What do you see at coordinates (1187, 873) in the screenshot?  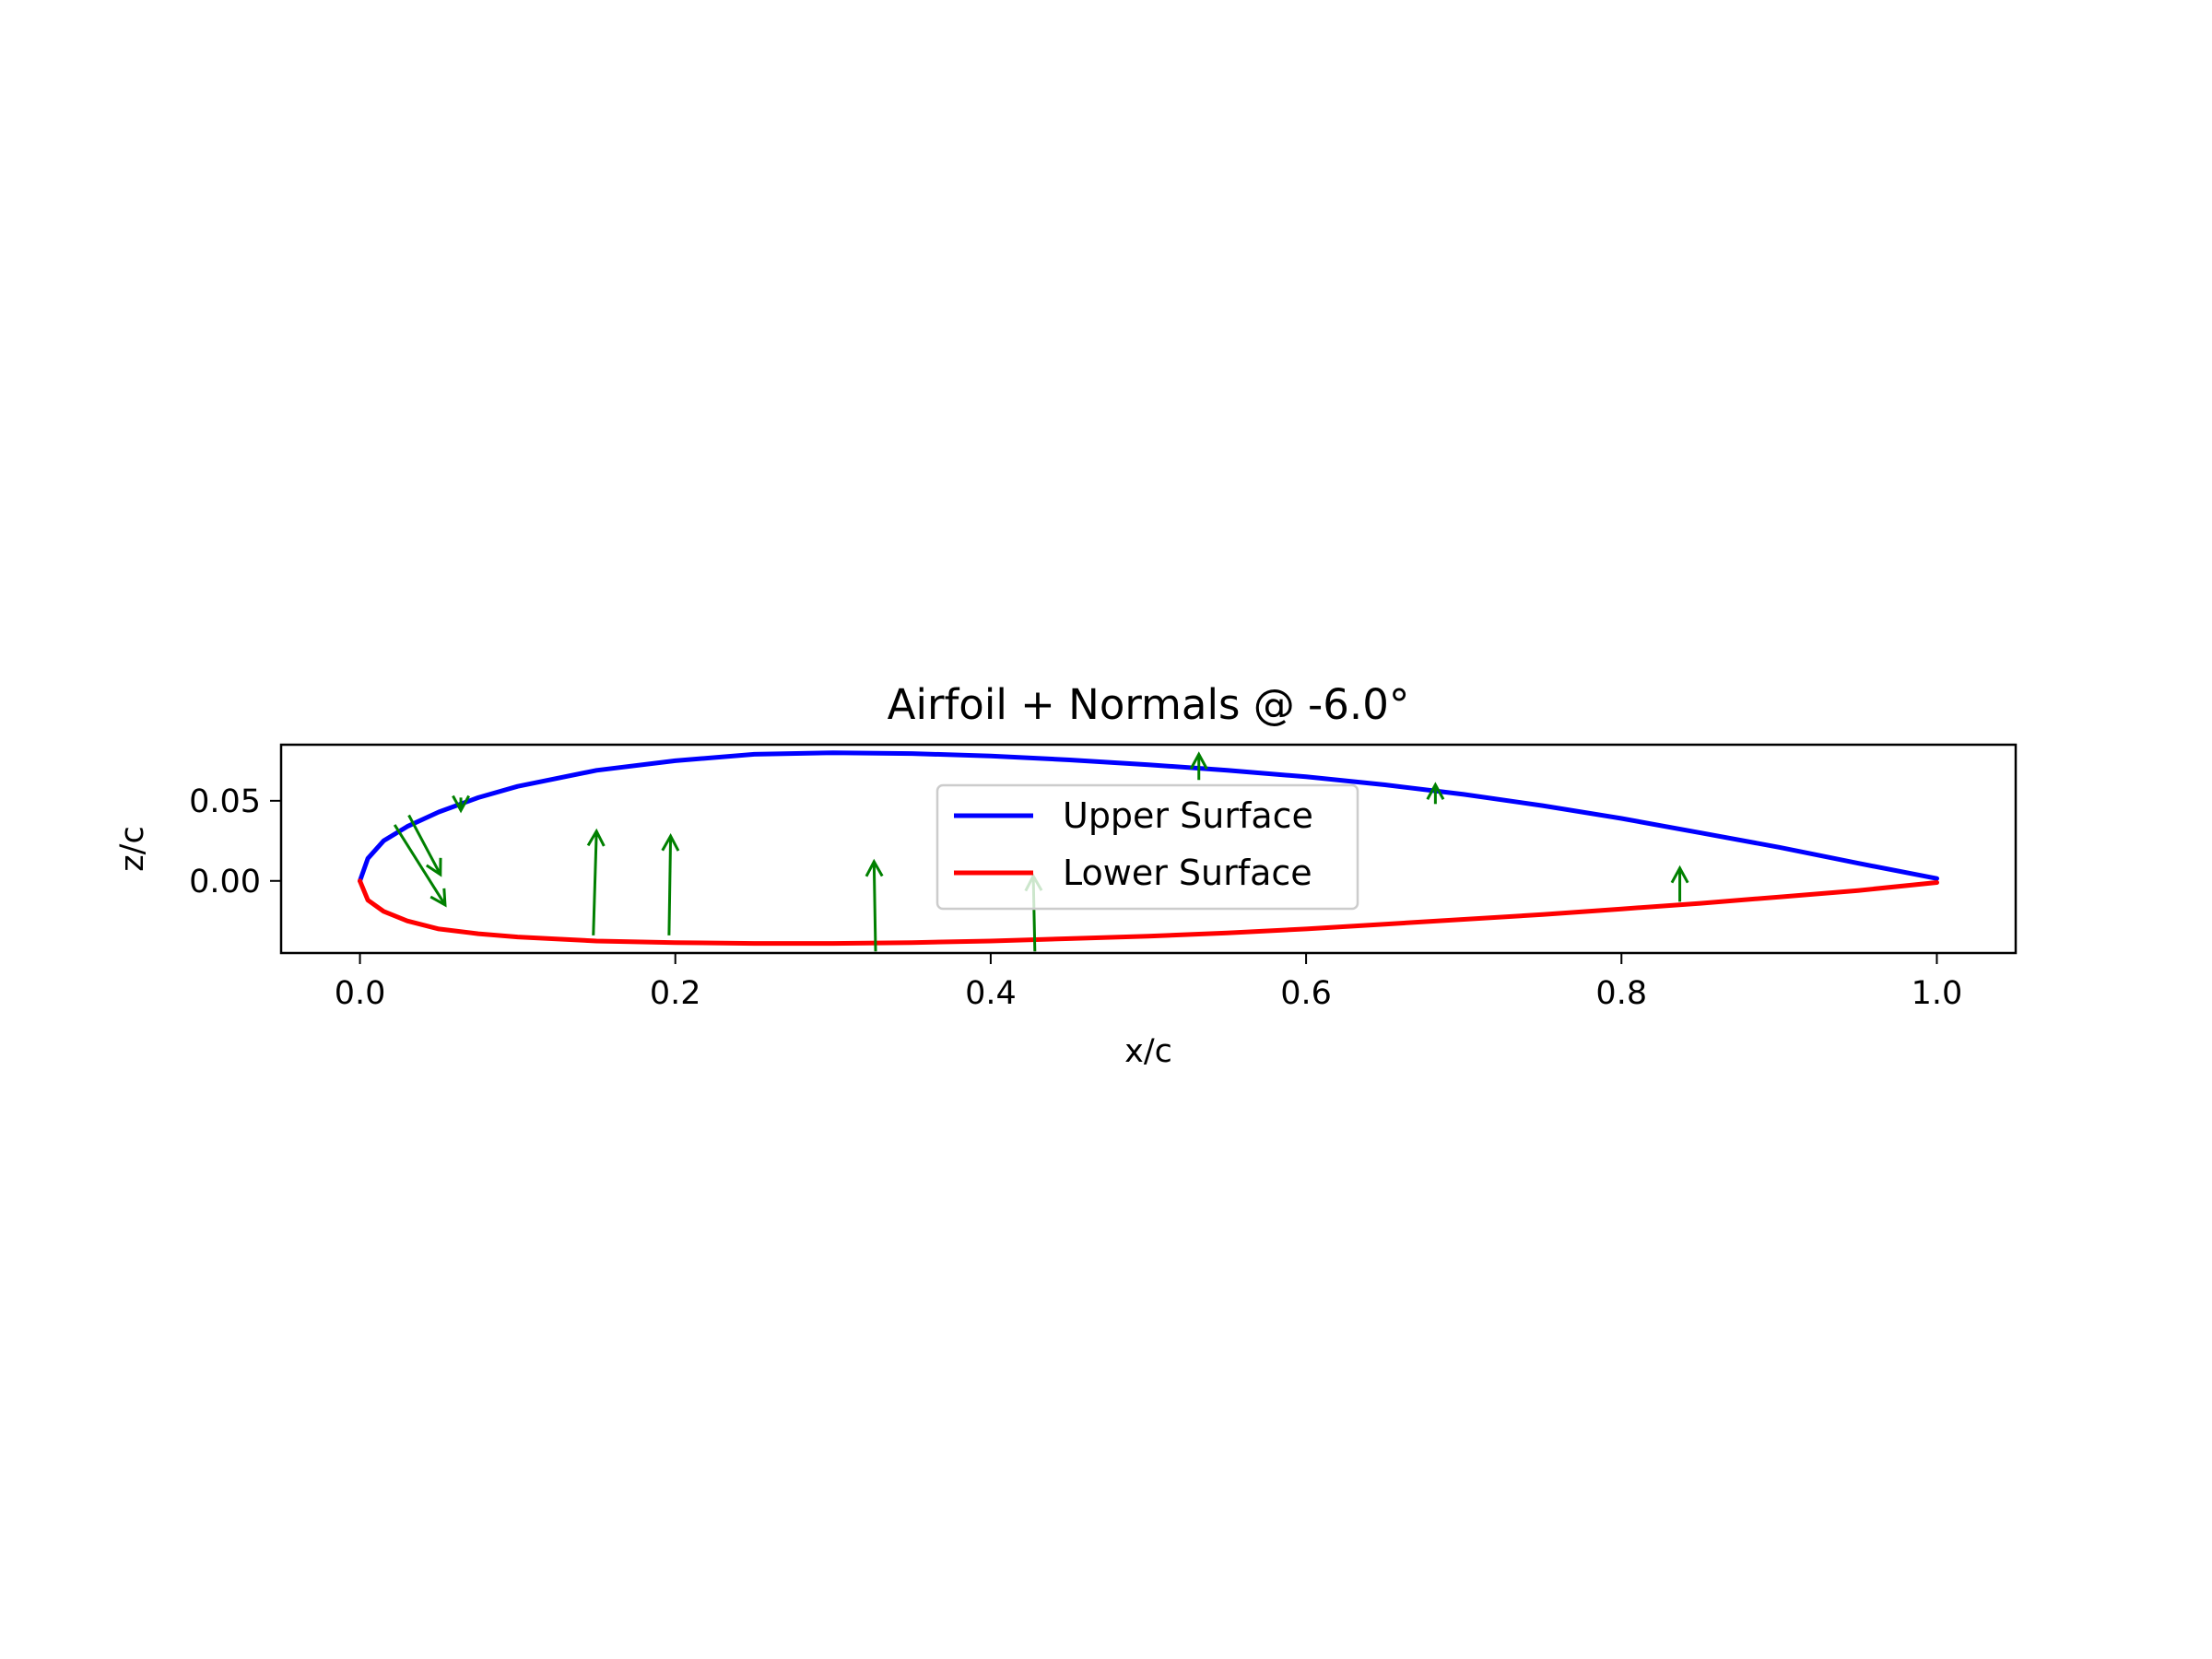 I see `legend-label-lower-surface: Lower Surface` at bounding box center [1187, 873].